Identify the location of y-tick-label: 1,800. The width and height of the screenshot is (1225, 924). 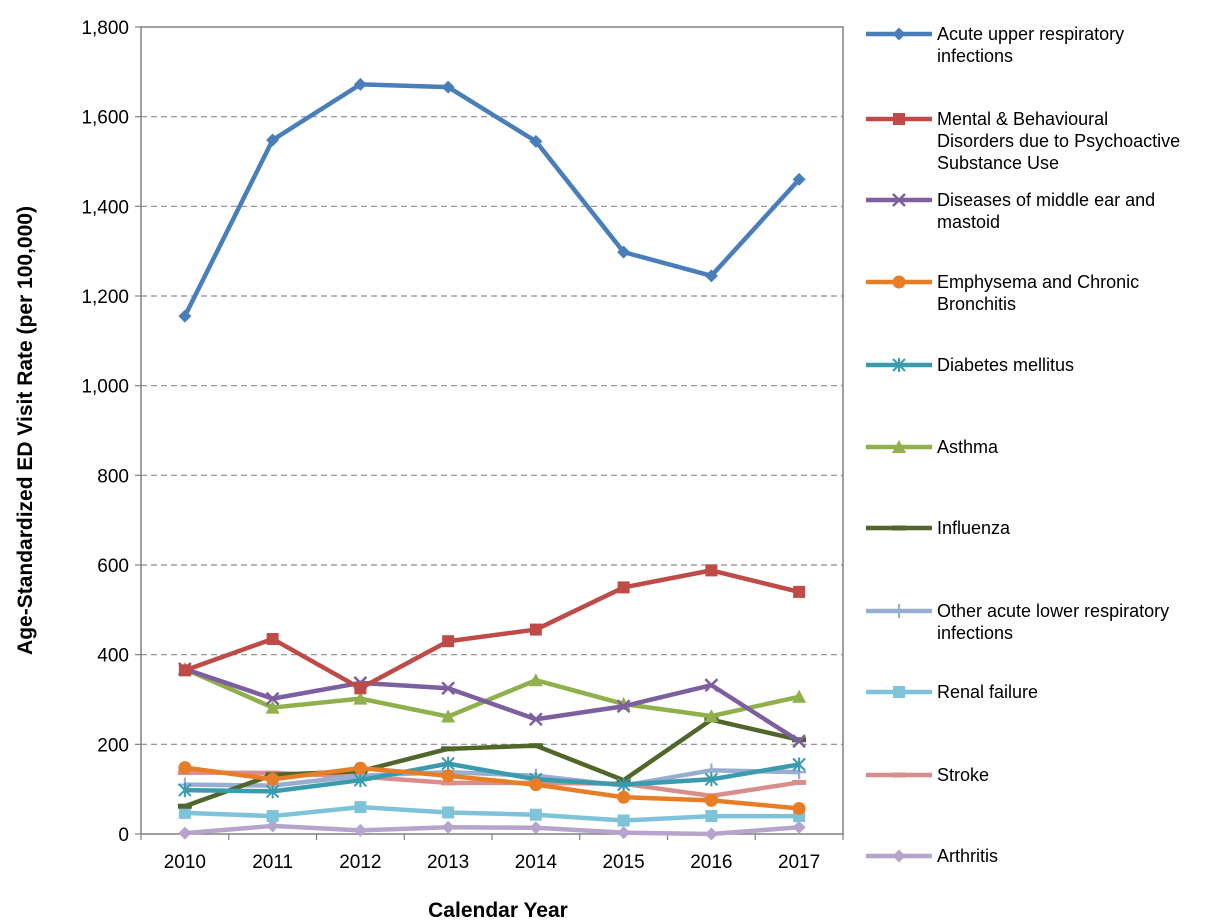
(105, 28).